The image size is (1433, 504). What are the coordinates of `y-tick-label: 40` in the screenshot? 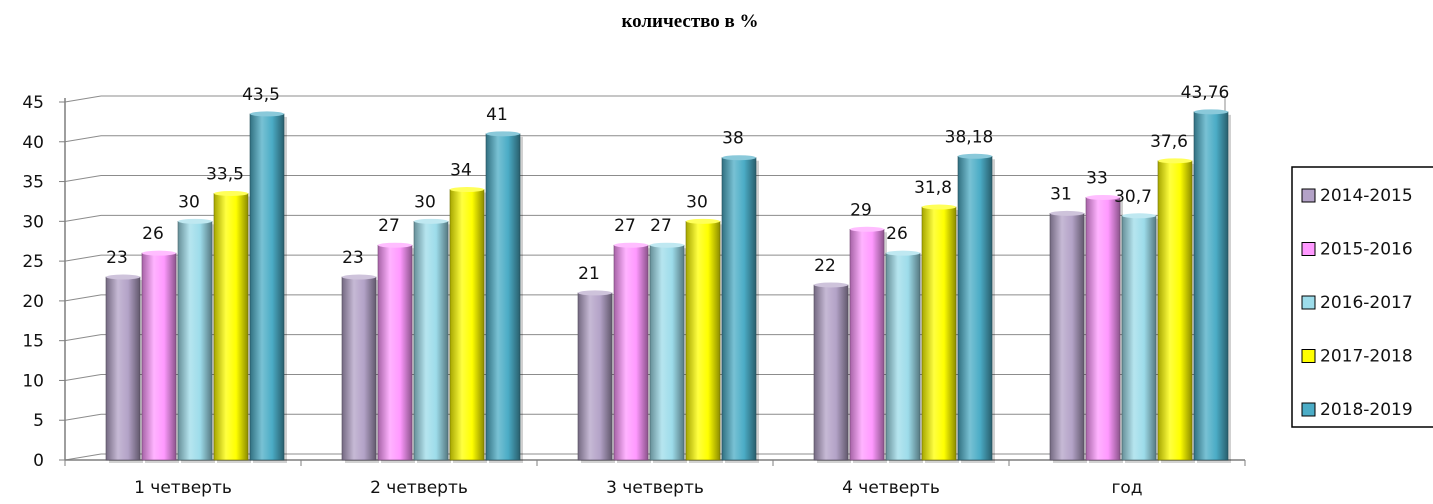 It's located at (33, 143).